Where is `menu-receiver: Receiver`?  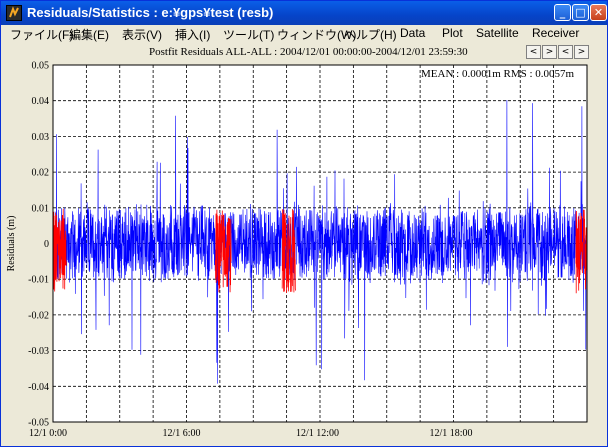
menu-receiver: Receiver is located at coordinates (556, 33).